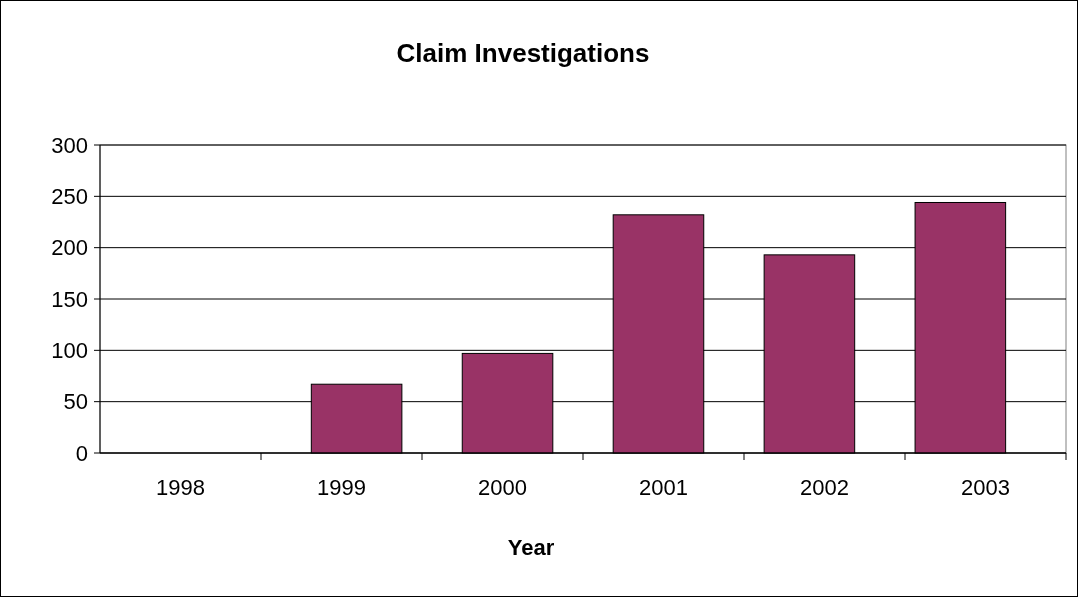  What do you see at coordinates (69, 248) in the screenshot?
I see `y-tick-label: 200` at bounding box center [69, 248].